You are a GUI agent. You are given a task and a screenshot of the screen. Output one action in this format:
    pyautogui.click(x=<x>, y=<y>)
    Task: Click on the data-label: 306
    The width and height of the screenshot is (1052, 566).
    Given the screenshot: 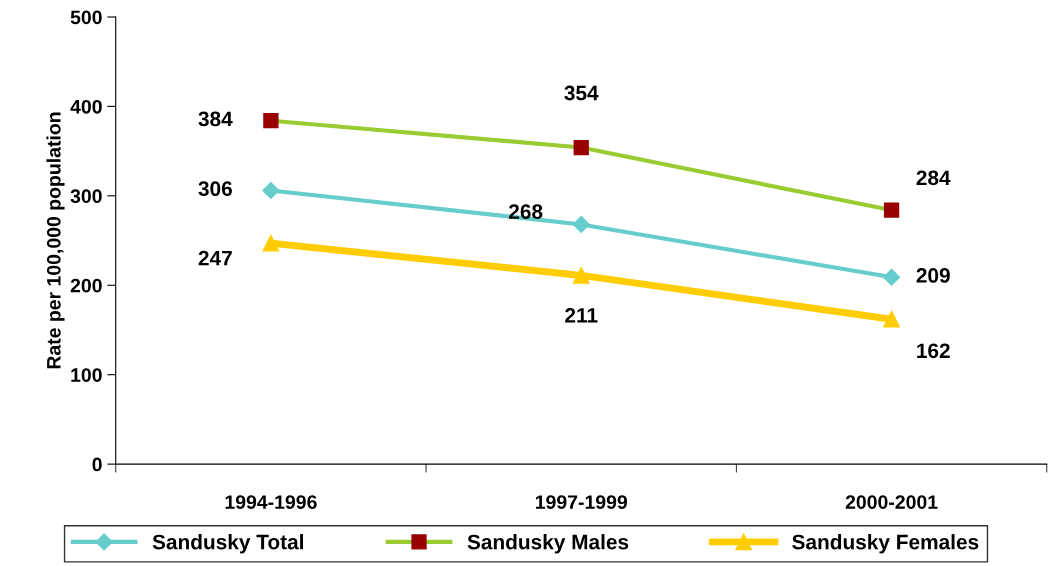 What is the action you would take?
    pyautogui.click(x=215, y=189)
    